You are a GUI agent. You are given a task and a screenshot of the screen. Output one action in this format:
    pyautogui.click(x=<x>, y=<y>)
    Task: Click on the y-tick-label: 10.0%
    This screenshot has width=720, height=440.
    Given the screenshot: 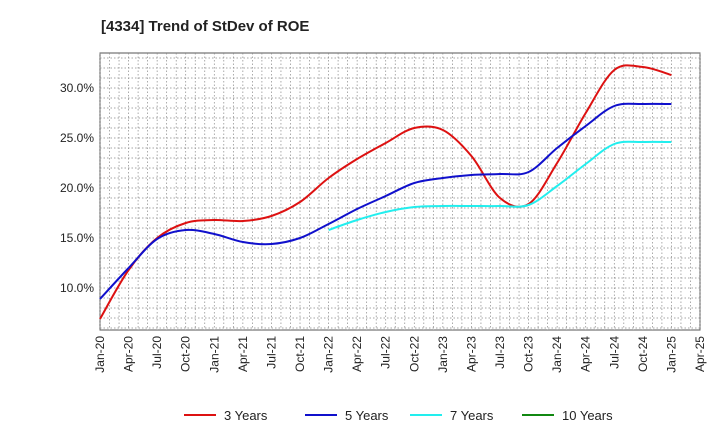 What is the action you would take?
    pyautogui.click(x=77, y=288)
    